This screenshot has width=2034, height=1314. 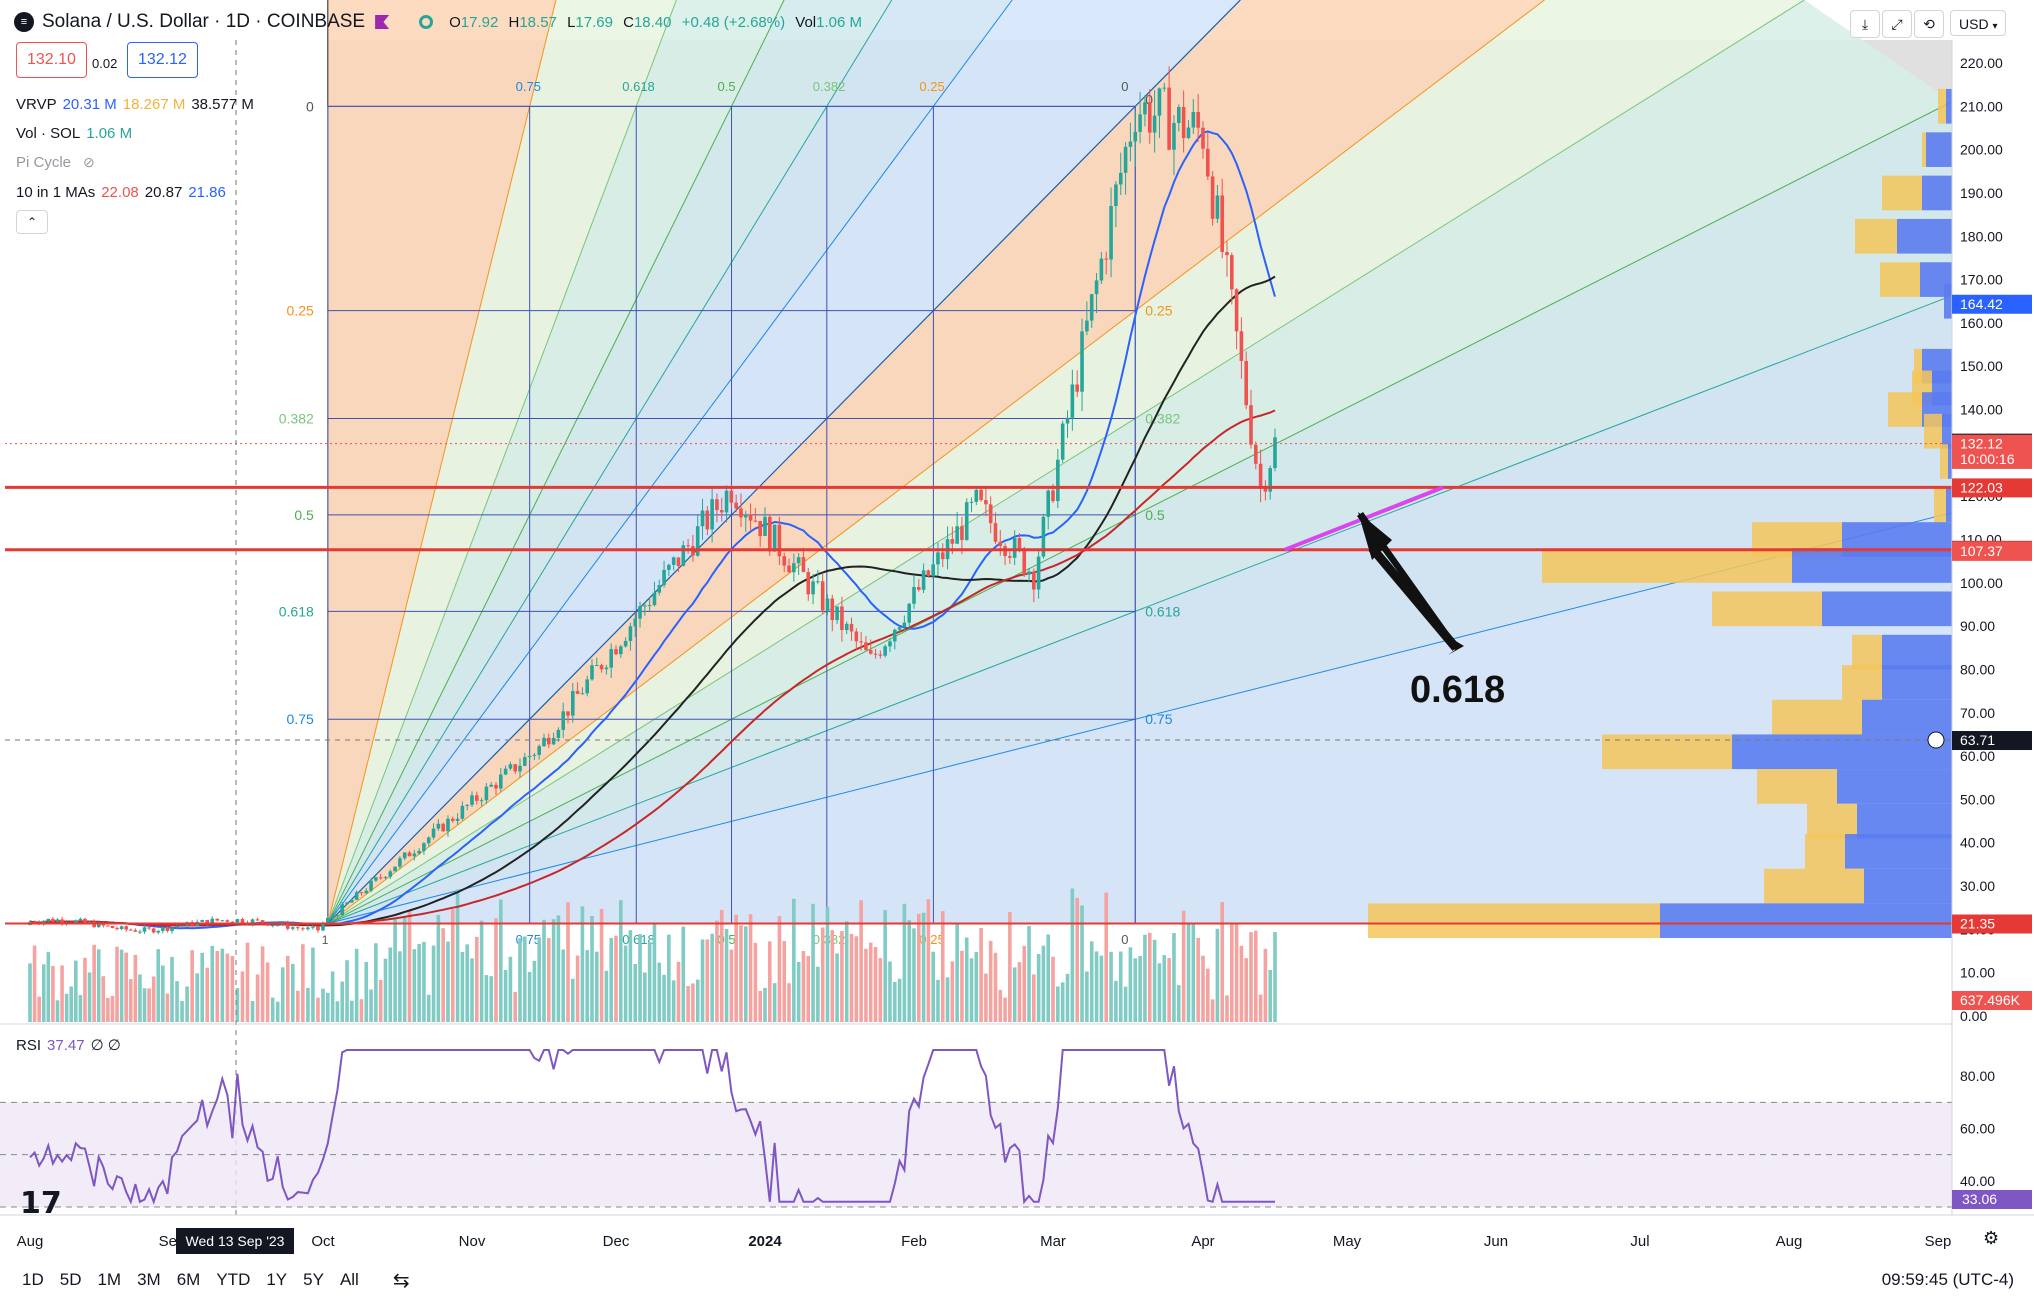 What do you see at coordinates (313, 1279) in the screenshot?
I see `range-button-5y: 5Y` at bounding box center [313, 1279].